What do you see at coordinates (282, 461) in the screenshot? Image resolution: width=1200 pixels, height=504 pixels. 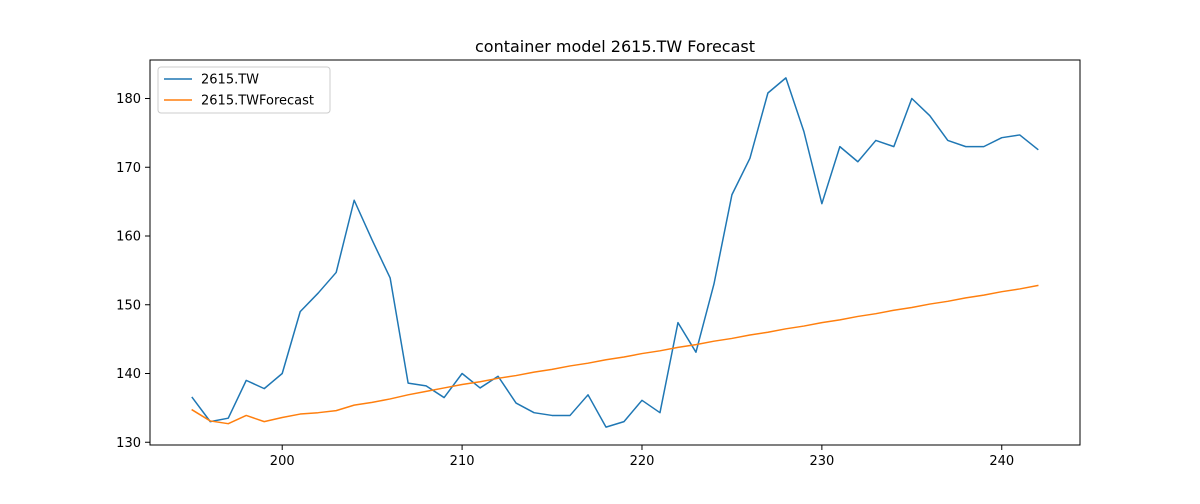 I see `x-tick-label: 200` at bounding box center [282, 461].